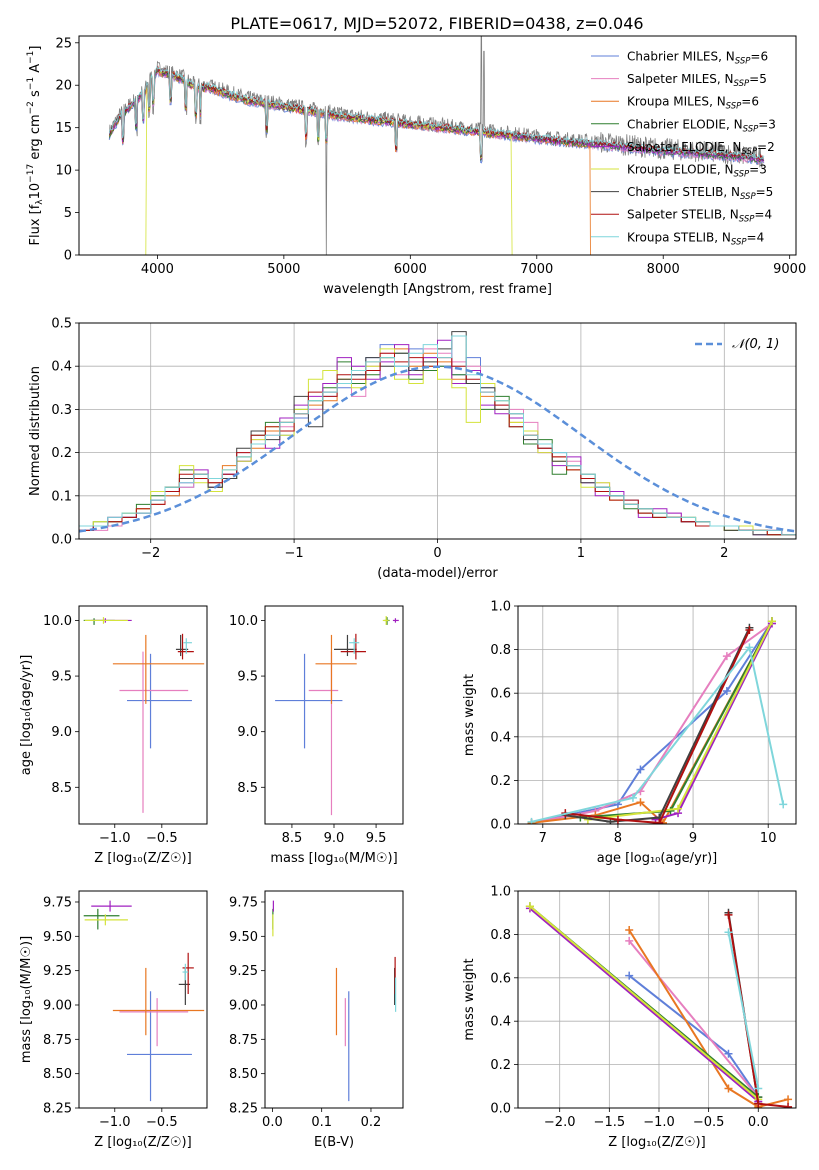  I want to click on y-axis-label: mass [log₁₀(M/M☉)], so click(26, 999).